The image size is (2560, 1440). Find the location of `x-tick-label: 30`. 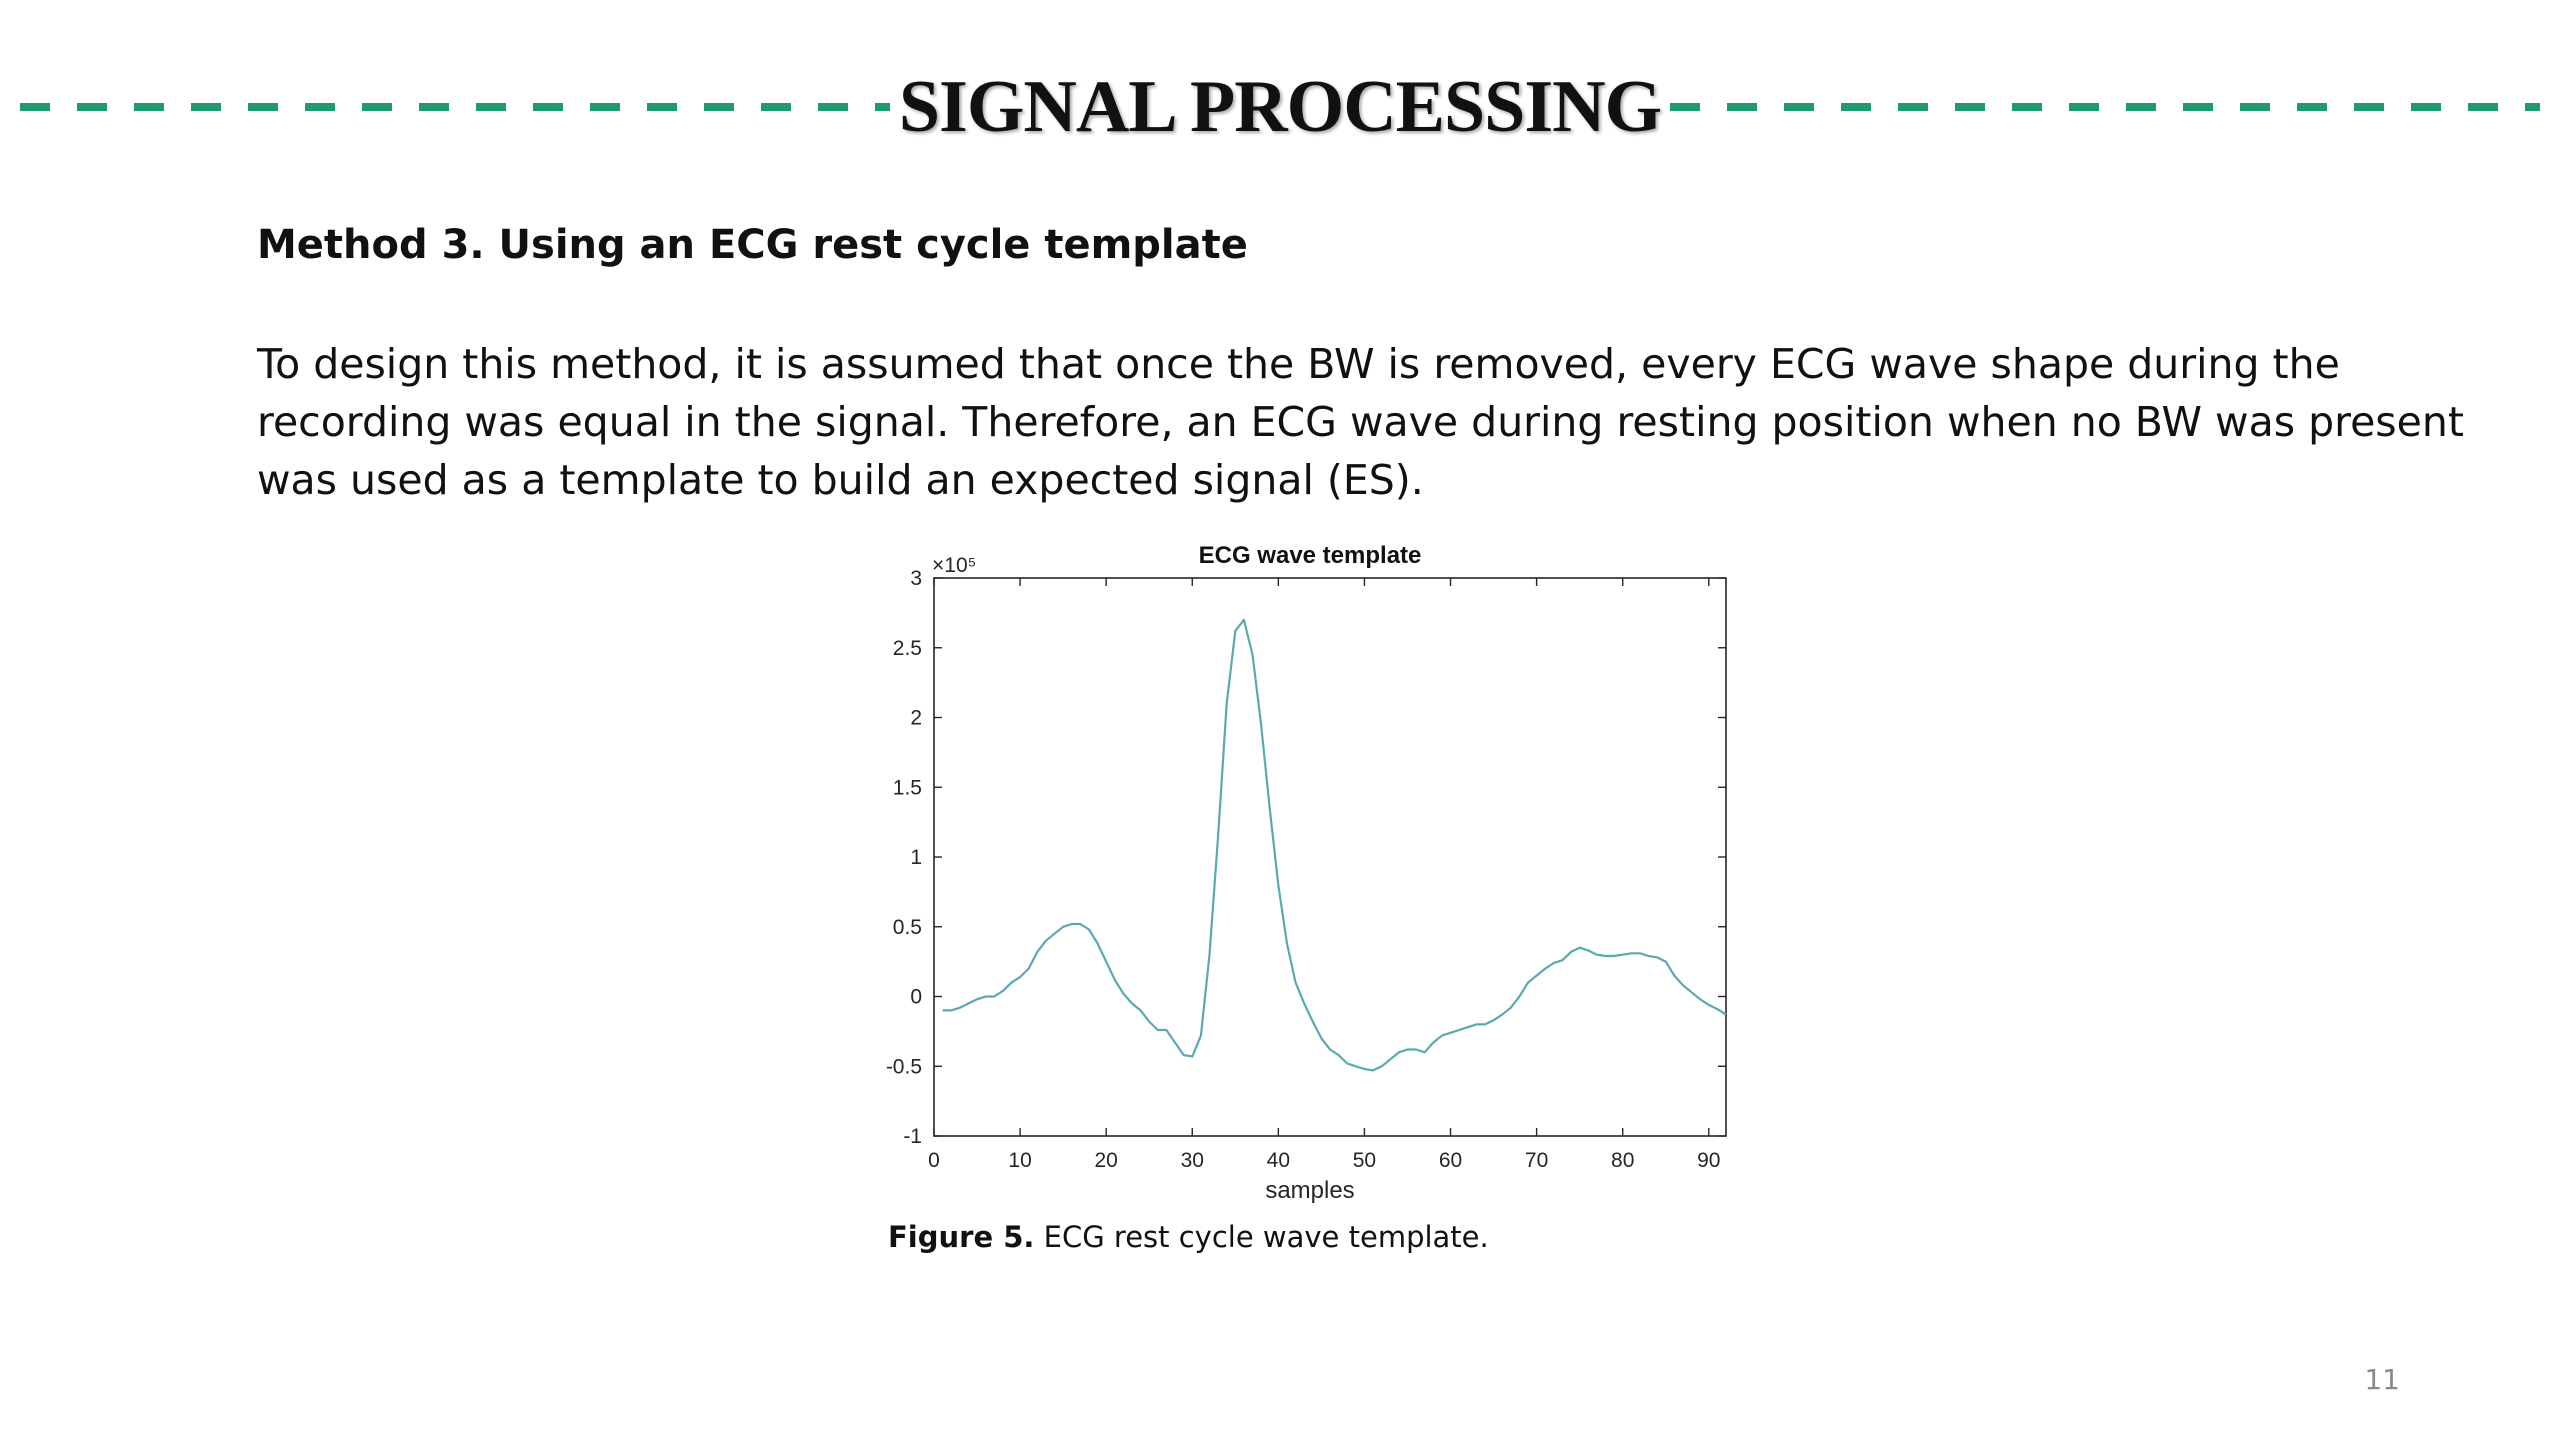

x-tick-label: 30 is located at coordinates (1192, 1160).